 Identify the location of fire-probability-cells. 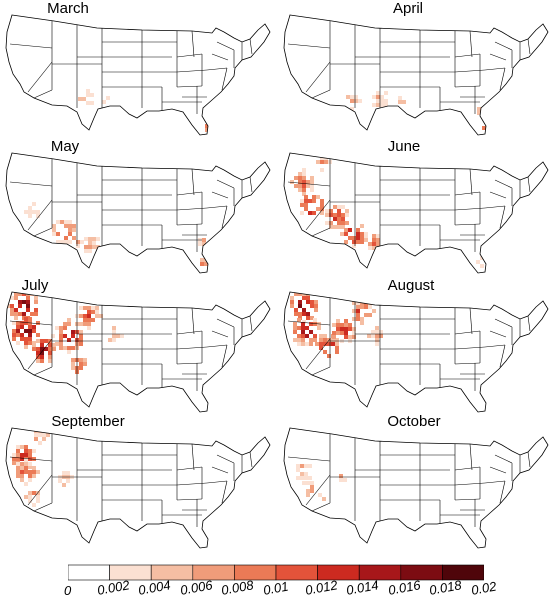
(143, 110).